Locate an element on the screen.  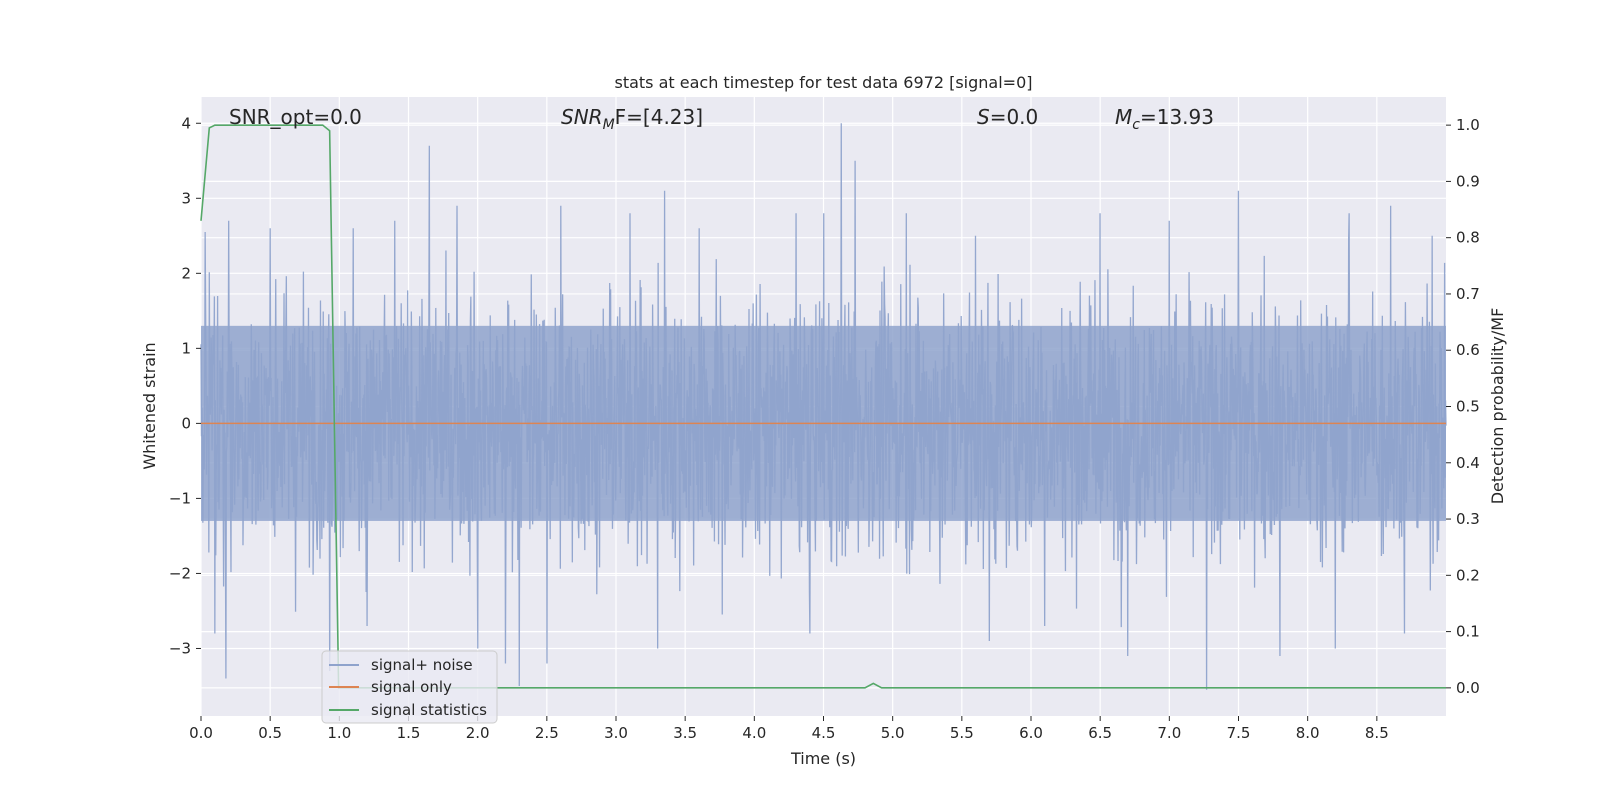
x-tick-label: 8.5 is located at coordinates (1377, 733).